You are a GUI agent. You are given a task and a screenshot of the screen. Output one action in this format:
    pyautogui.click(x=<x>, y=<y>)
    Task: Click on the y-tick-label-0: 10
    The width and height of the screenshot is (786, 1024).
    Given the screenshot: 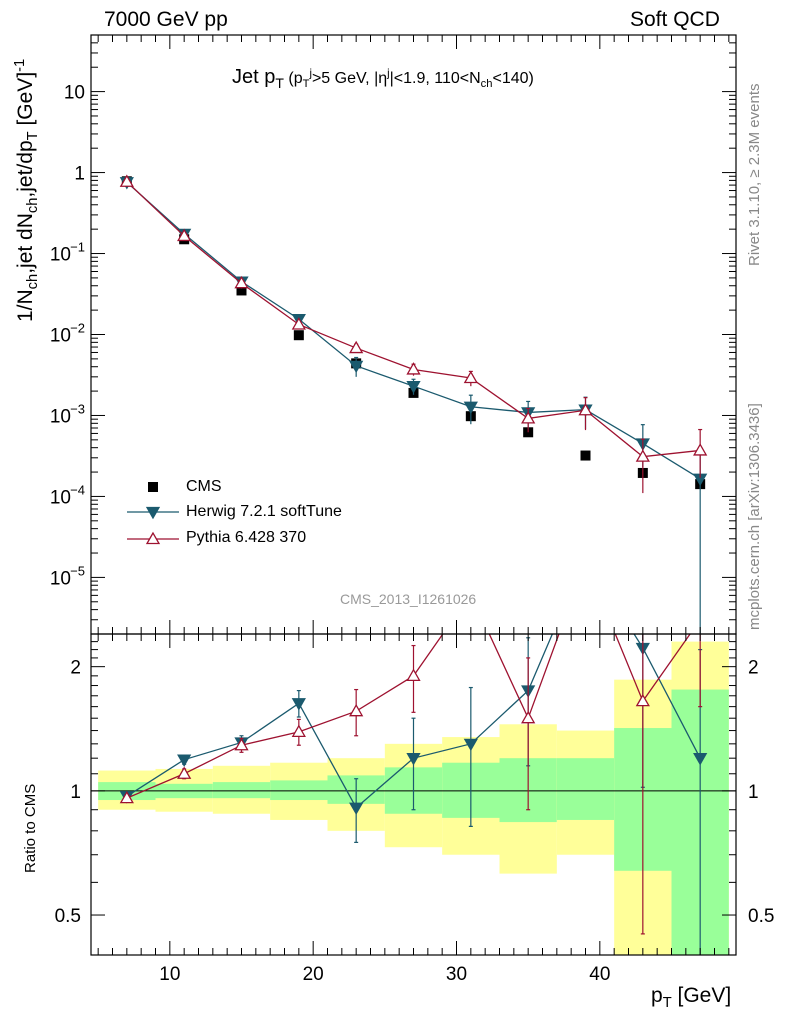 What is the action you would take?
    pyautogui.click(x=74, y=93)
    